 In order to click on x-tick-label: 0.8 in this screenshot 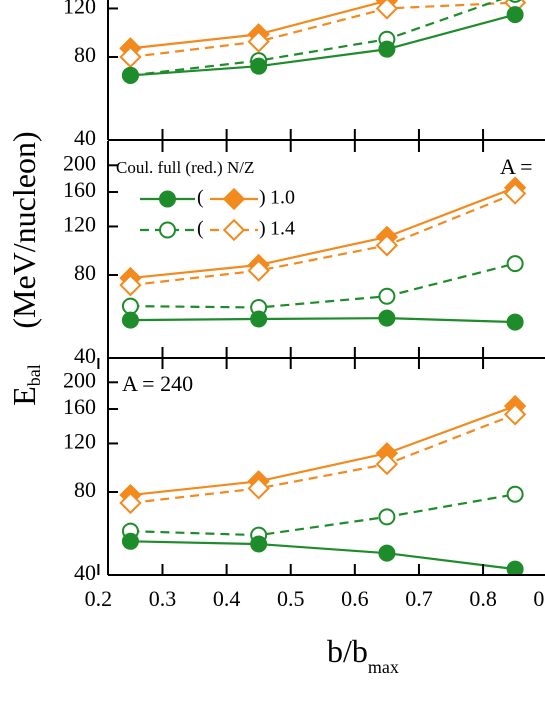, I will do `click(483, 598)`.